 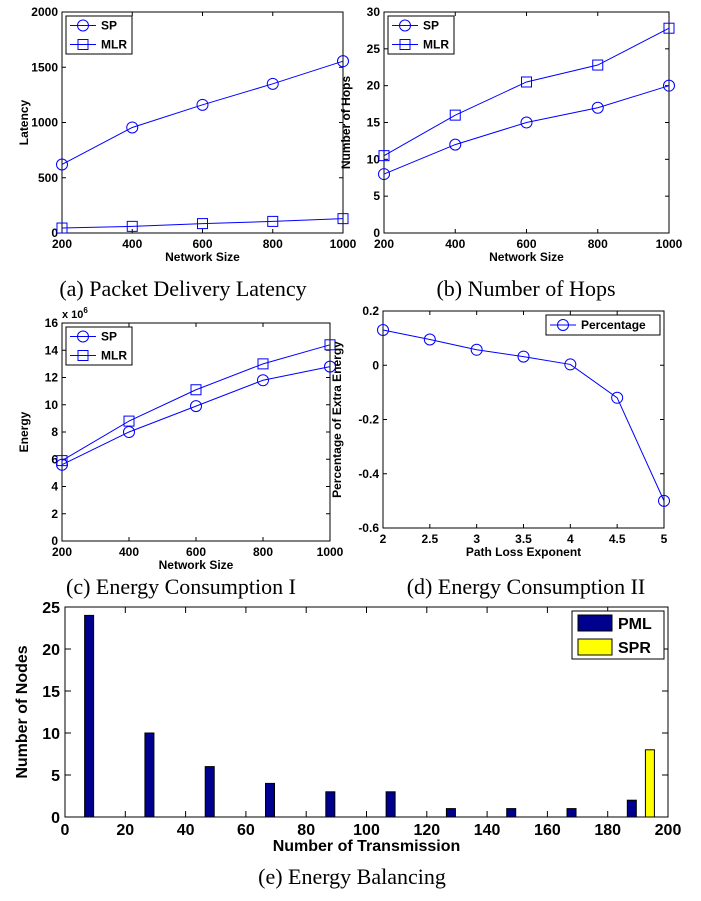 I want to click on legend: Percentage, so click(x=603, y=325).